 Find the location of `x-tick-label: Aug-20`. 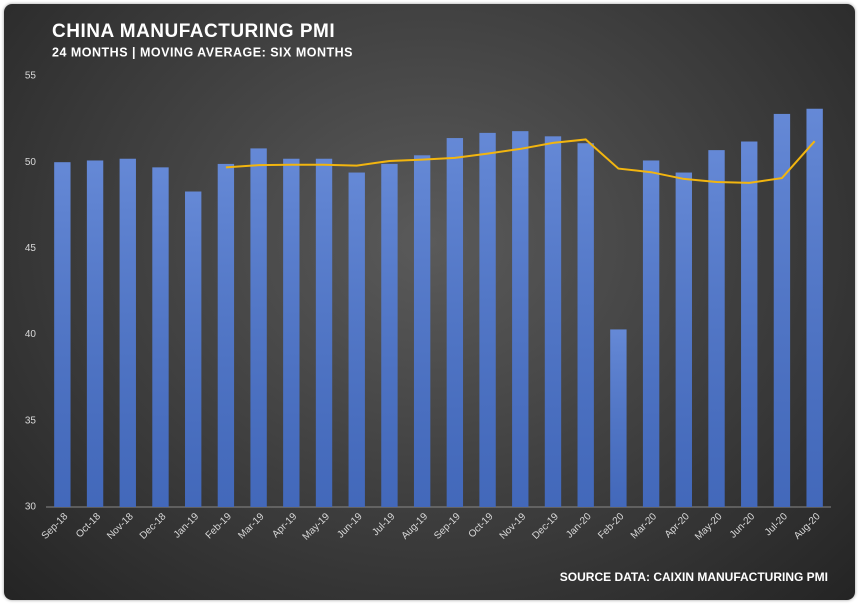

x-tick-label: Aug-20 is located at coordinates (807, 526).